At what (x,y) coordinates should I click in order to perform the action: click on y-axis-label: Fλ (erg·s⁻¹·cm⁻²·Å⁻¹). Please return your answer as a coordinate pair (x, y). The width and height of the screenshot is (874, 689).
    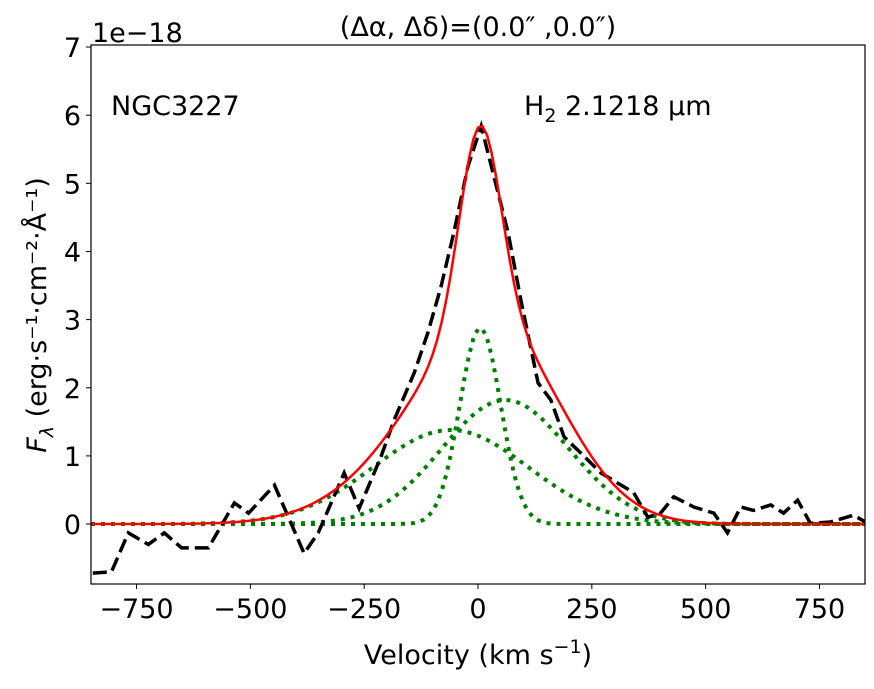
    Looking at the image, I should click on (39, 314).